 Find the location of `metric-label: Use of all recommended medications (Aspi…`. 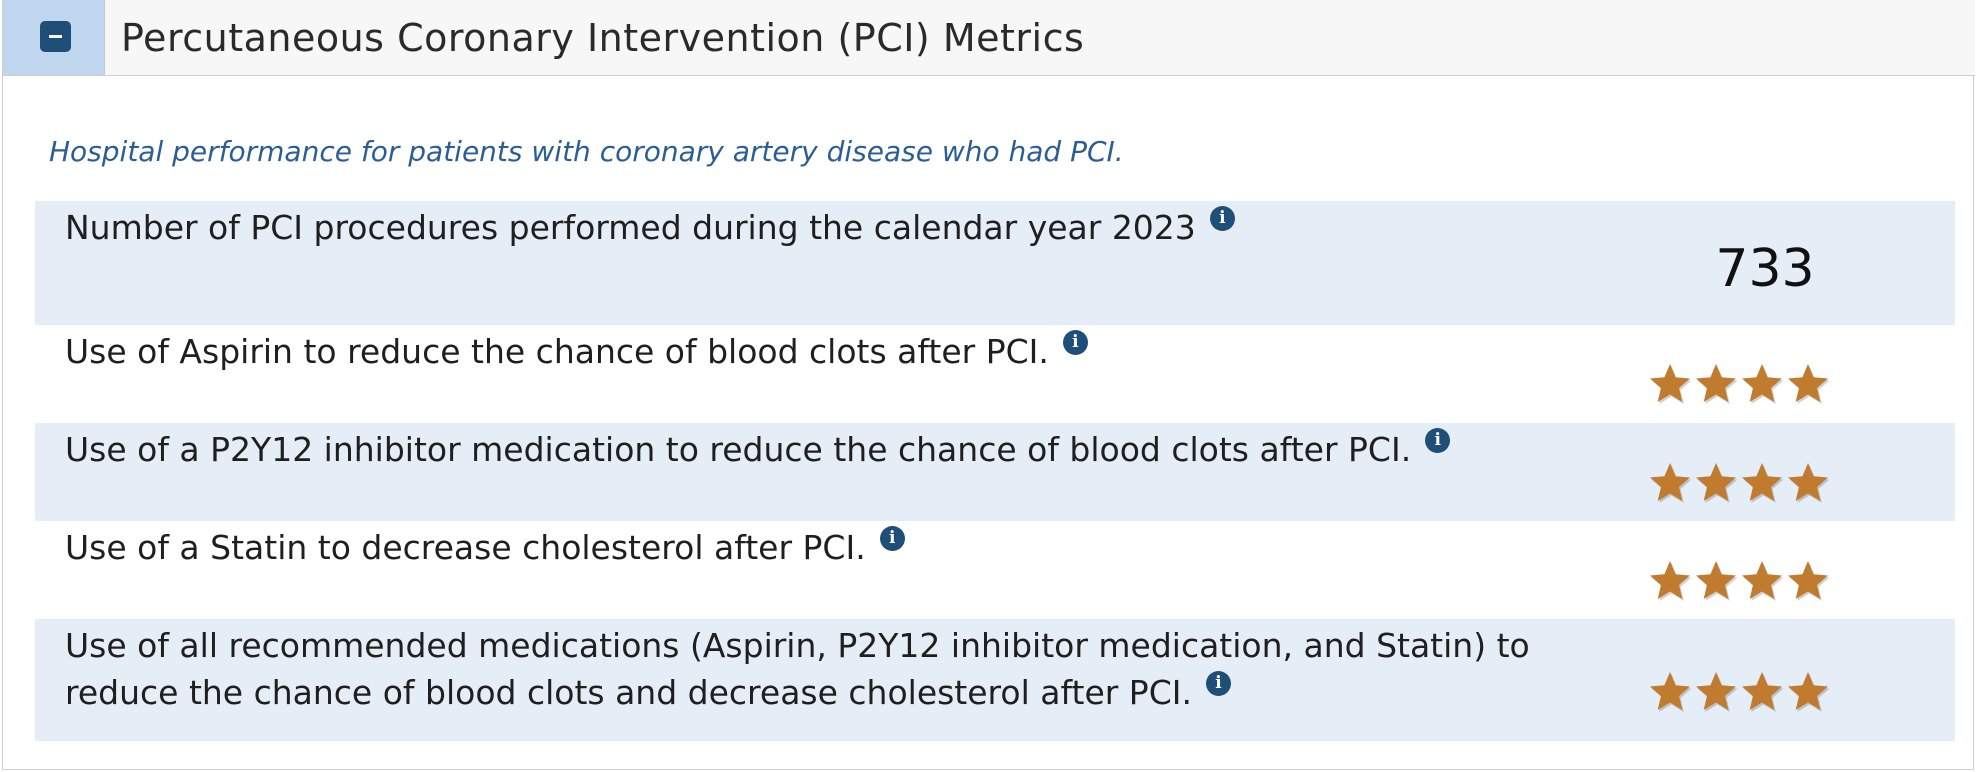

metric-label: Use of all recommended medications (Aspi… is located at coordinates (797, 669).